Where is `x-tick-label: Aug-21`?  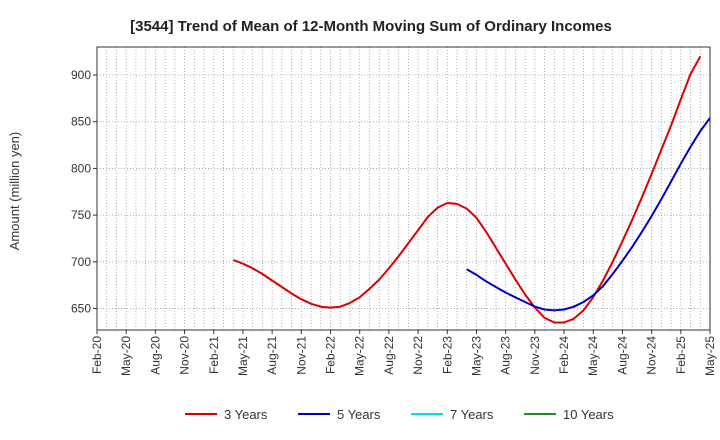 x-tick-label: Aug-21 is located at coordinates (272, 355).